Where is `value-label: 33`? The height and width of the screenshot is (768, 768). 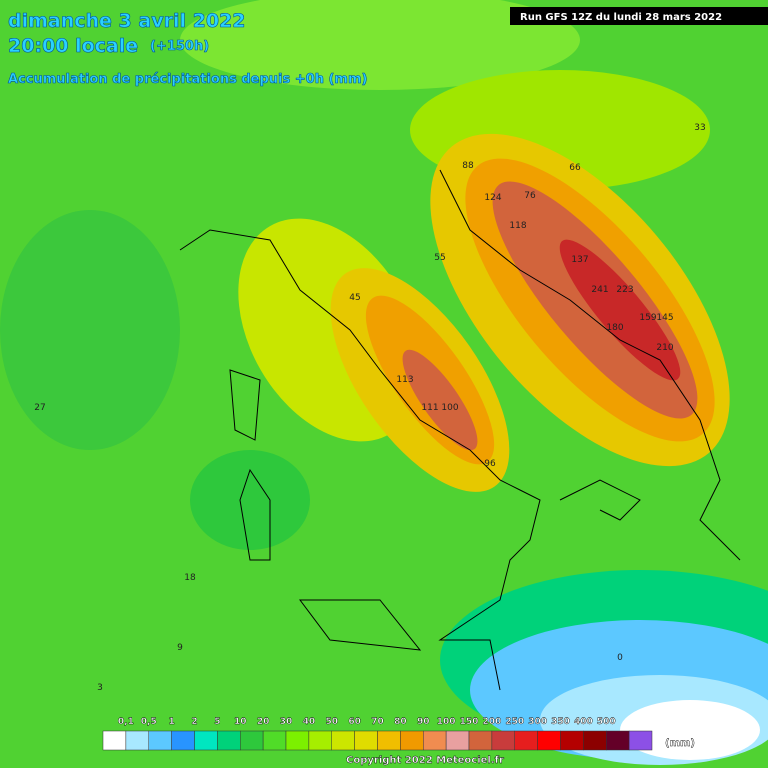 value-label: 33 is located at coordinates (699, 128).